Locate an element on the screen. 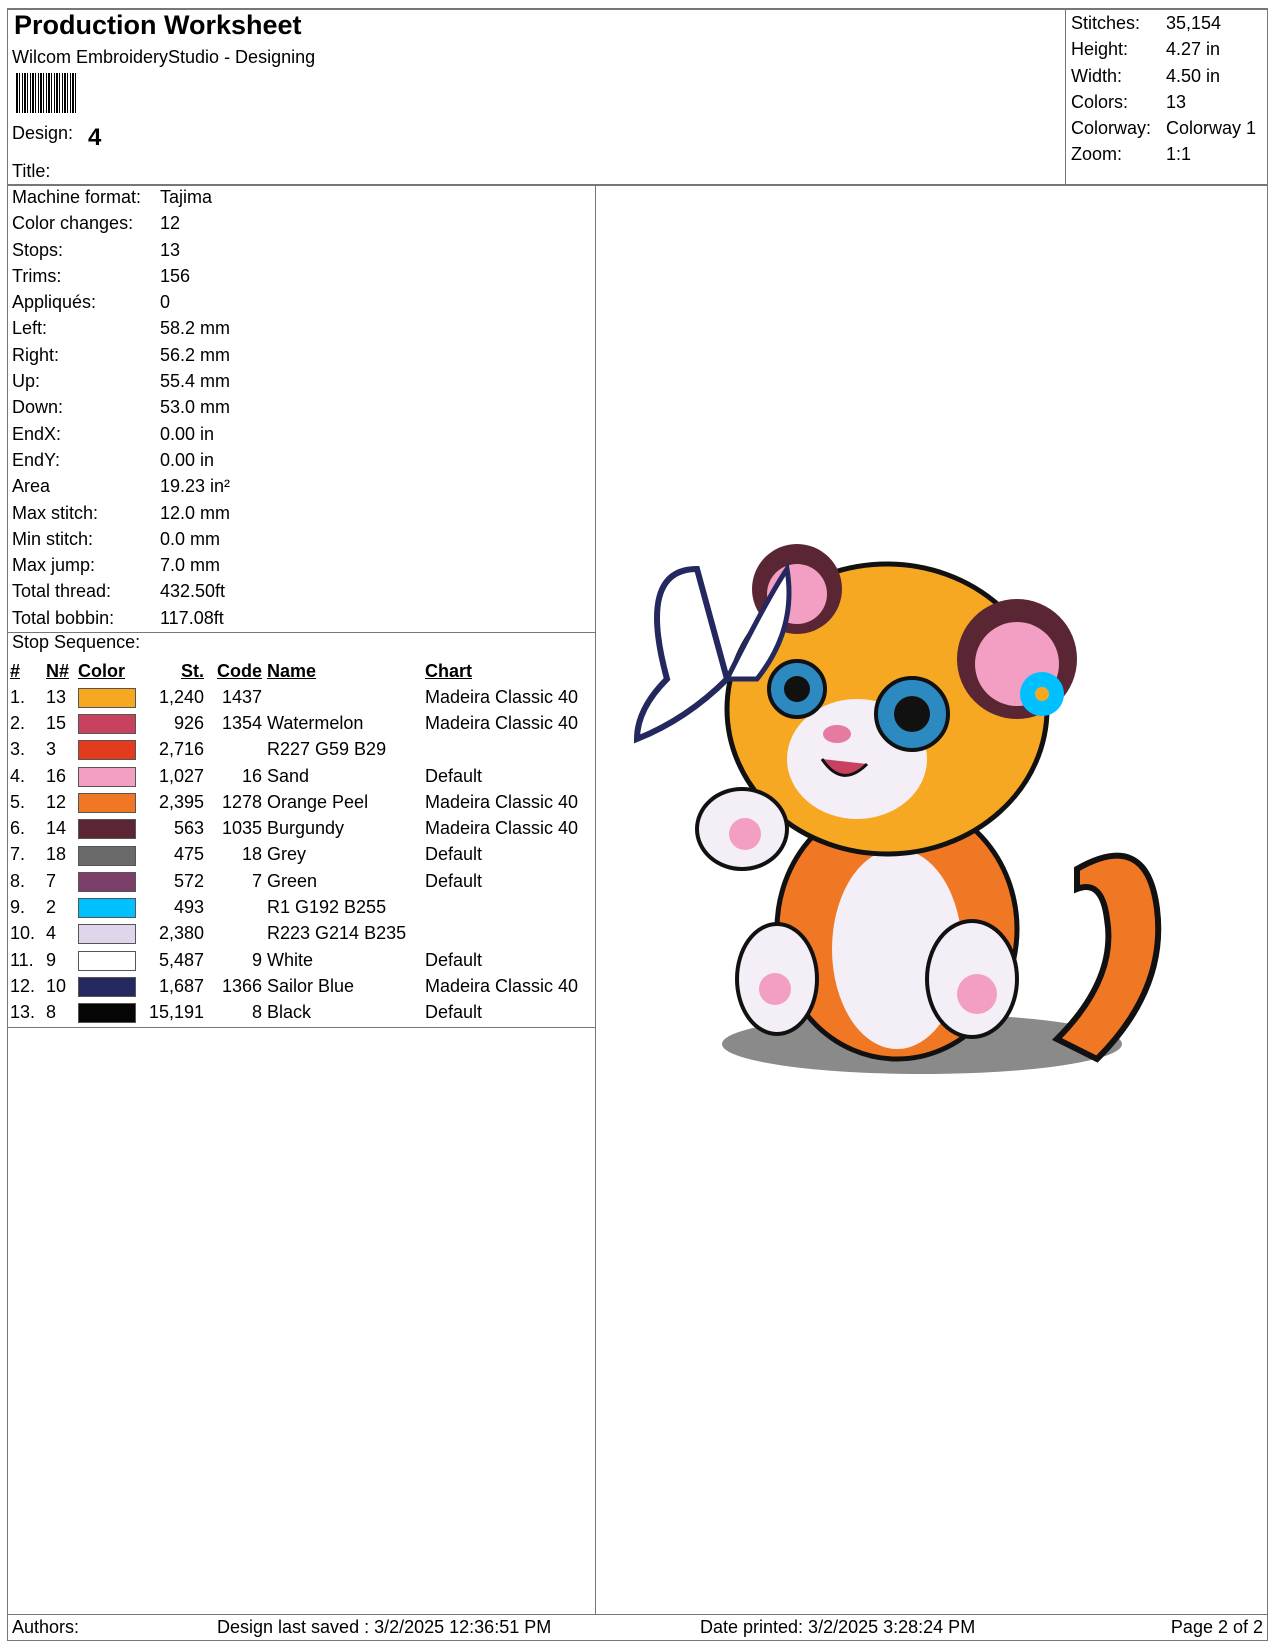 This screenshot has height=1650, width=1275. row-needle: 13 is located at coordinates (56, 696).